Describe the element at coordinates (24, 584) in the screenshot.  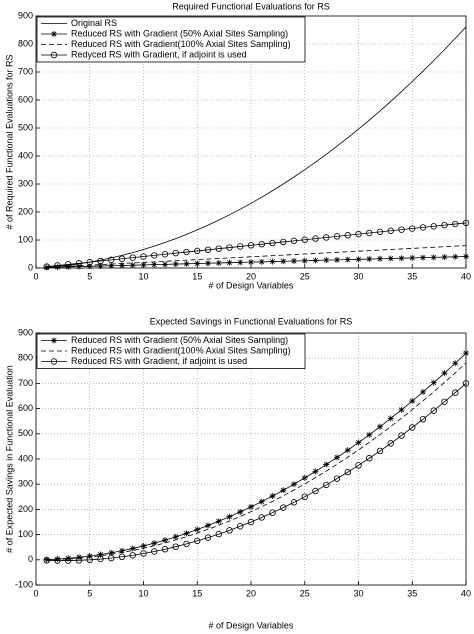
I see `y-tick-label: -100` at that location.